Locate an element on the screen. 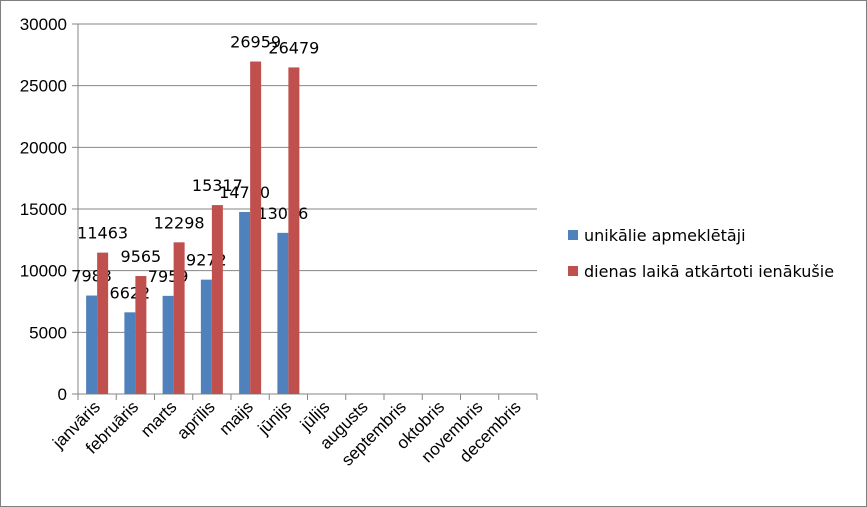 Image resolution: width=867 pixels, height=507 pixels. x-tick-label-aprīlis: aprīlis is located at coordinates (196, 420).